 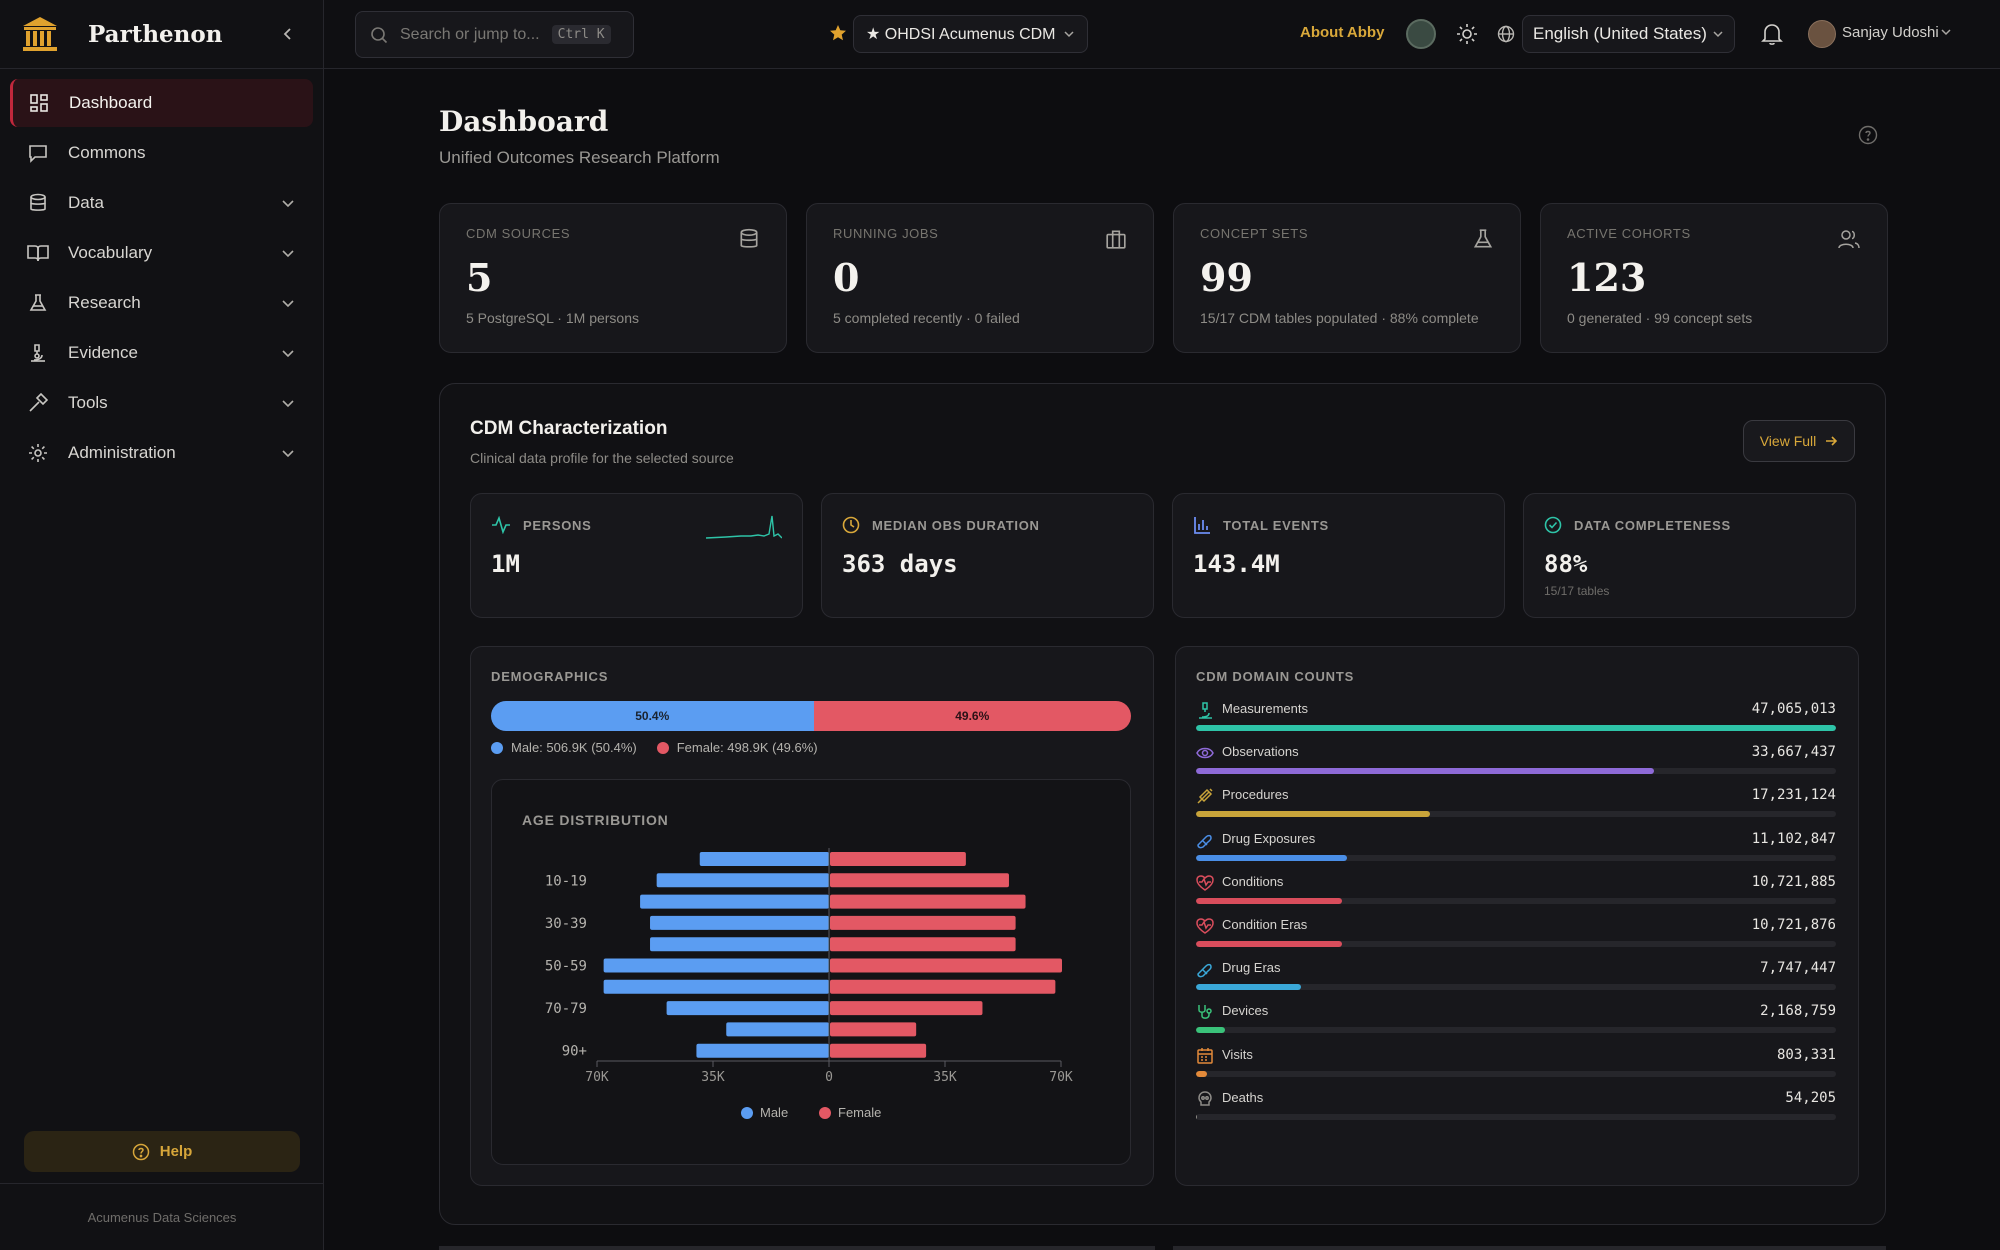 I want to click on language-selector: English (United States), so click(x=1628, y=34).